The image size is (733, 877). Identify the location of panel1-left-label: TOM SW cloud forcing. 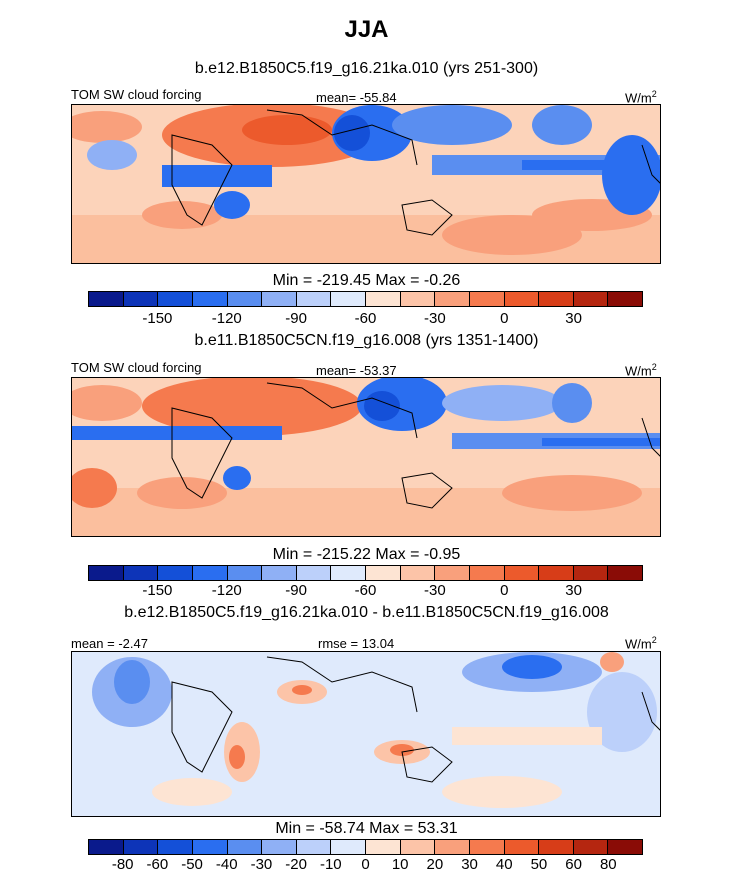
(136, 94).